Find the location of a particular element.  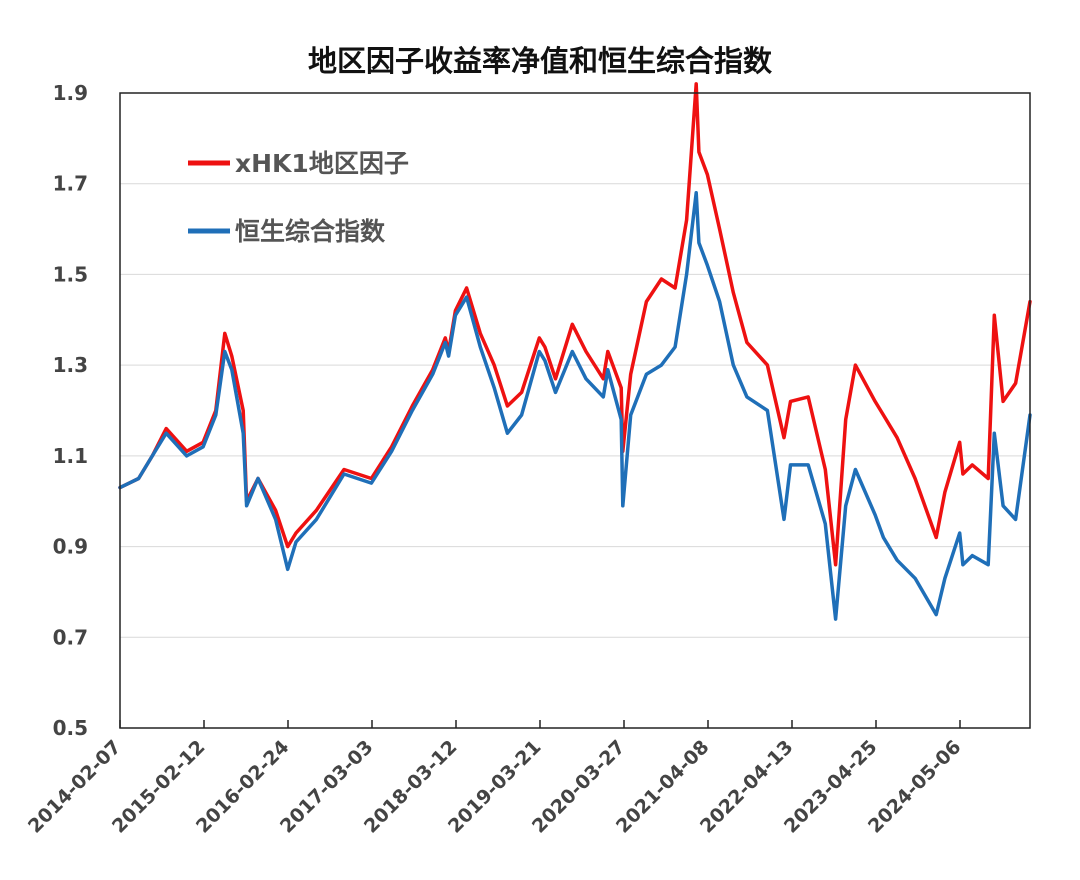

y-tick-label: 0.5 is located at coordinates (70, 728).